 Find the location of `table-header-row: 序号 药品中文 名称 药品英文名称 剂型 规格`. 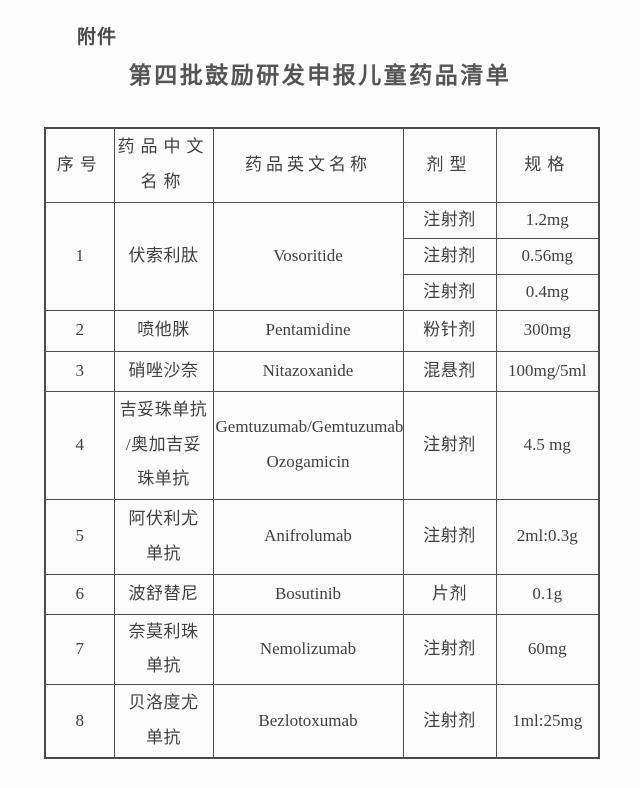

table-header-row: 序号 药品中文 名称 药品英文名称 剂型 规格 is located at coordinates (322, 165).